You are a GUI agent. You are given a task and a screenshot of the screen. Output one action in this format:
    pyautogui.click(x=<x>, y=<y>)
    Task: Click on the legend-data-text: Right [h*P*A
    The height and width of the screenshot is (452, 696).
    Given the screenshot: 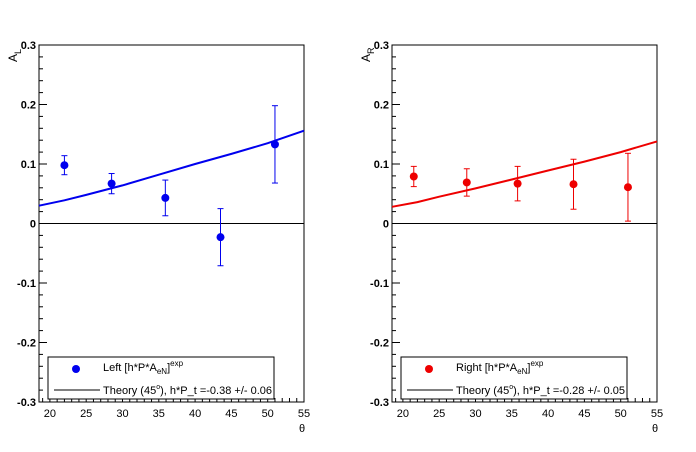 What is the action you would take?
    pyautogui.click(x=487, y=368)
    